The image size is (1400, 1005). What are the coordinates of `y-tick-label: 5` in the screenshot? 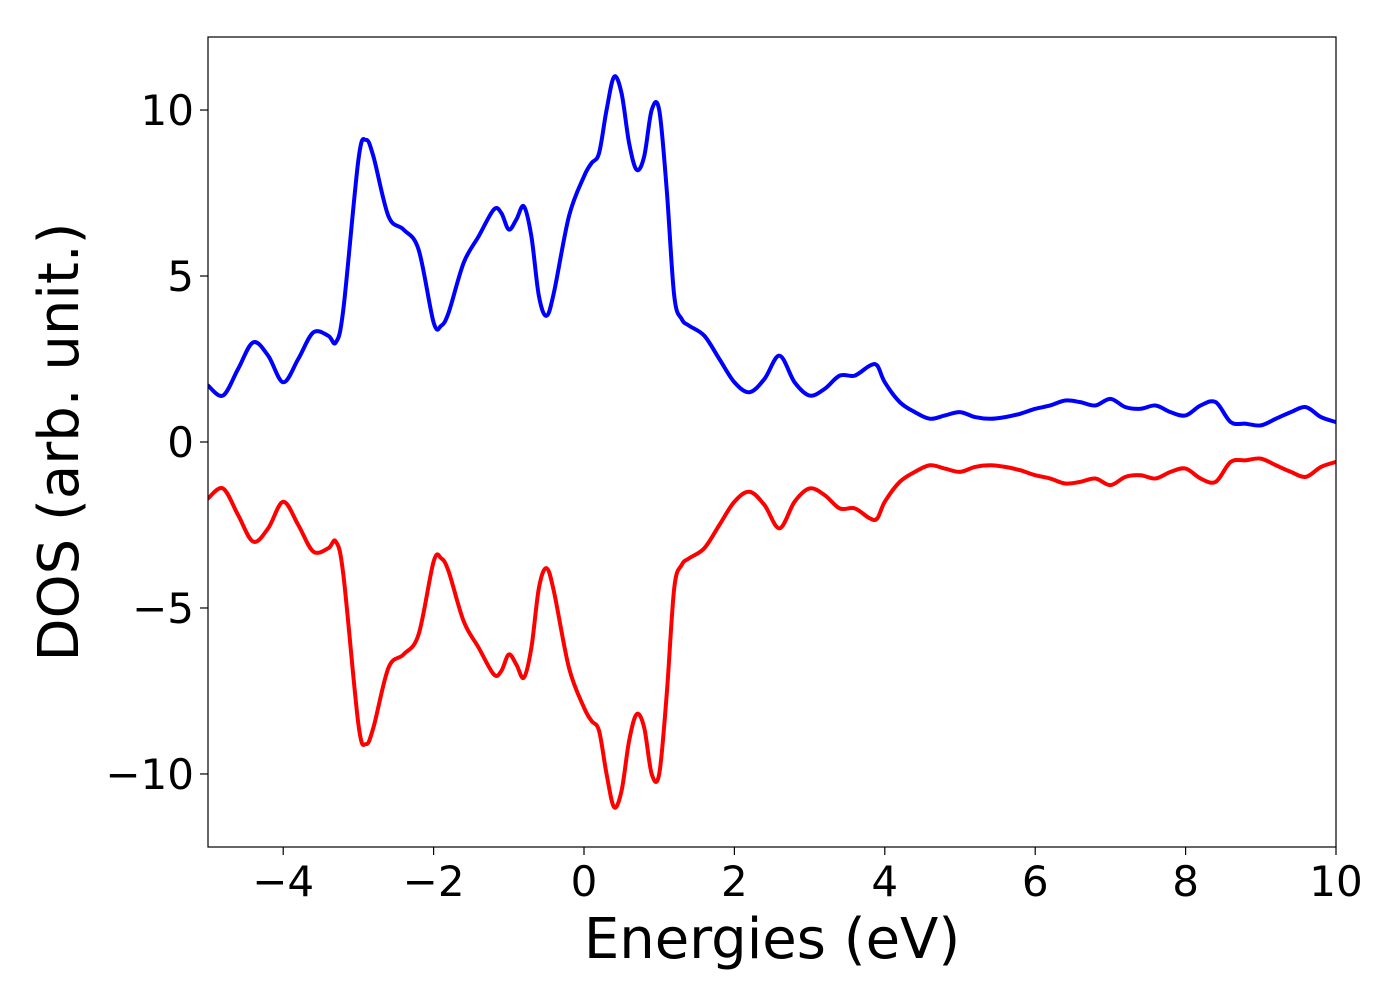 It's located at (180, 276).